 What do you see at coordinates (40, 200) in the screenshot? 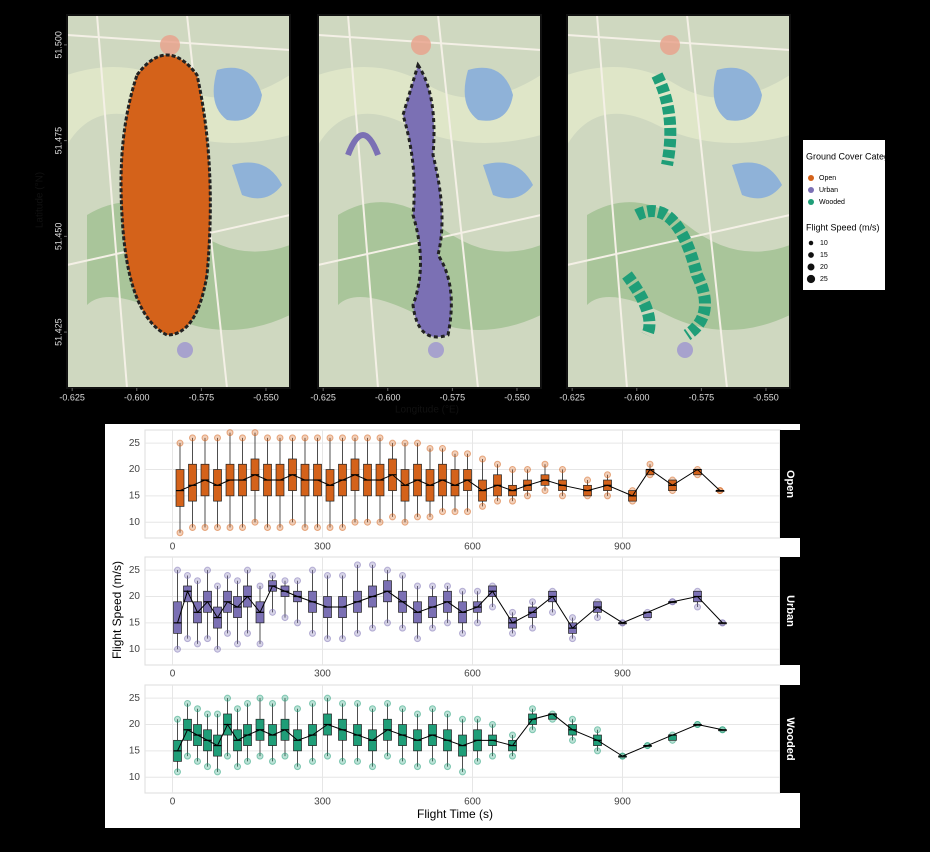
I see `map-y-label: Latitude (°N)` at bounding box center [40, 200].